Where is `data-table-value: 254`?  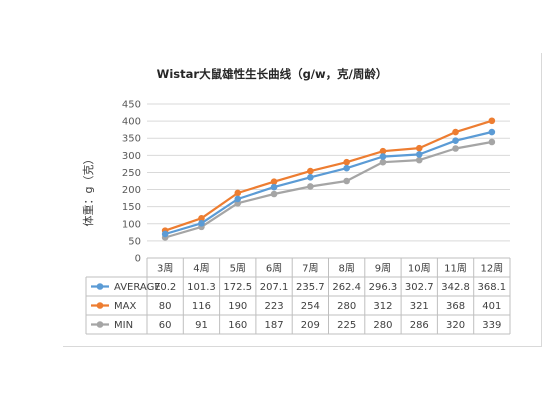 data-table-value: 254 is located at coordinates (310, 306).